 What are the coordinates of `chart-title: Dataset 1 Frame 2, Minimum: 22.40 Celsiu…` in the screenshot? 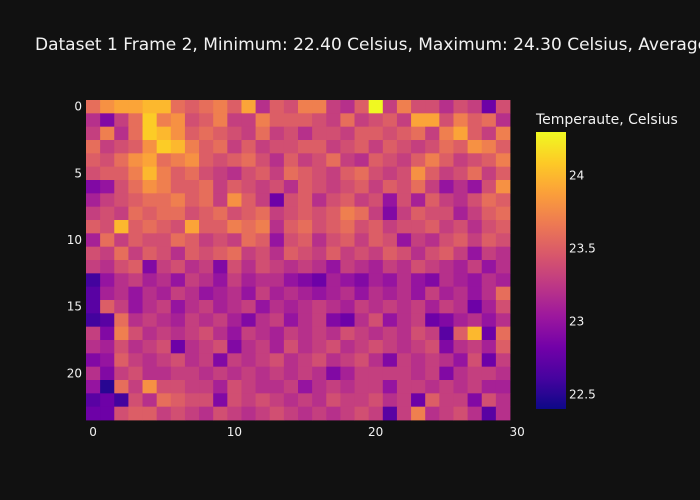 It's located at (367, 45).